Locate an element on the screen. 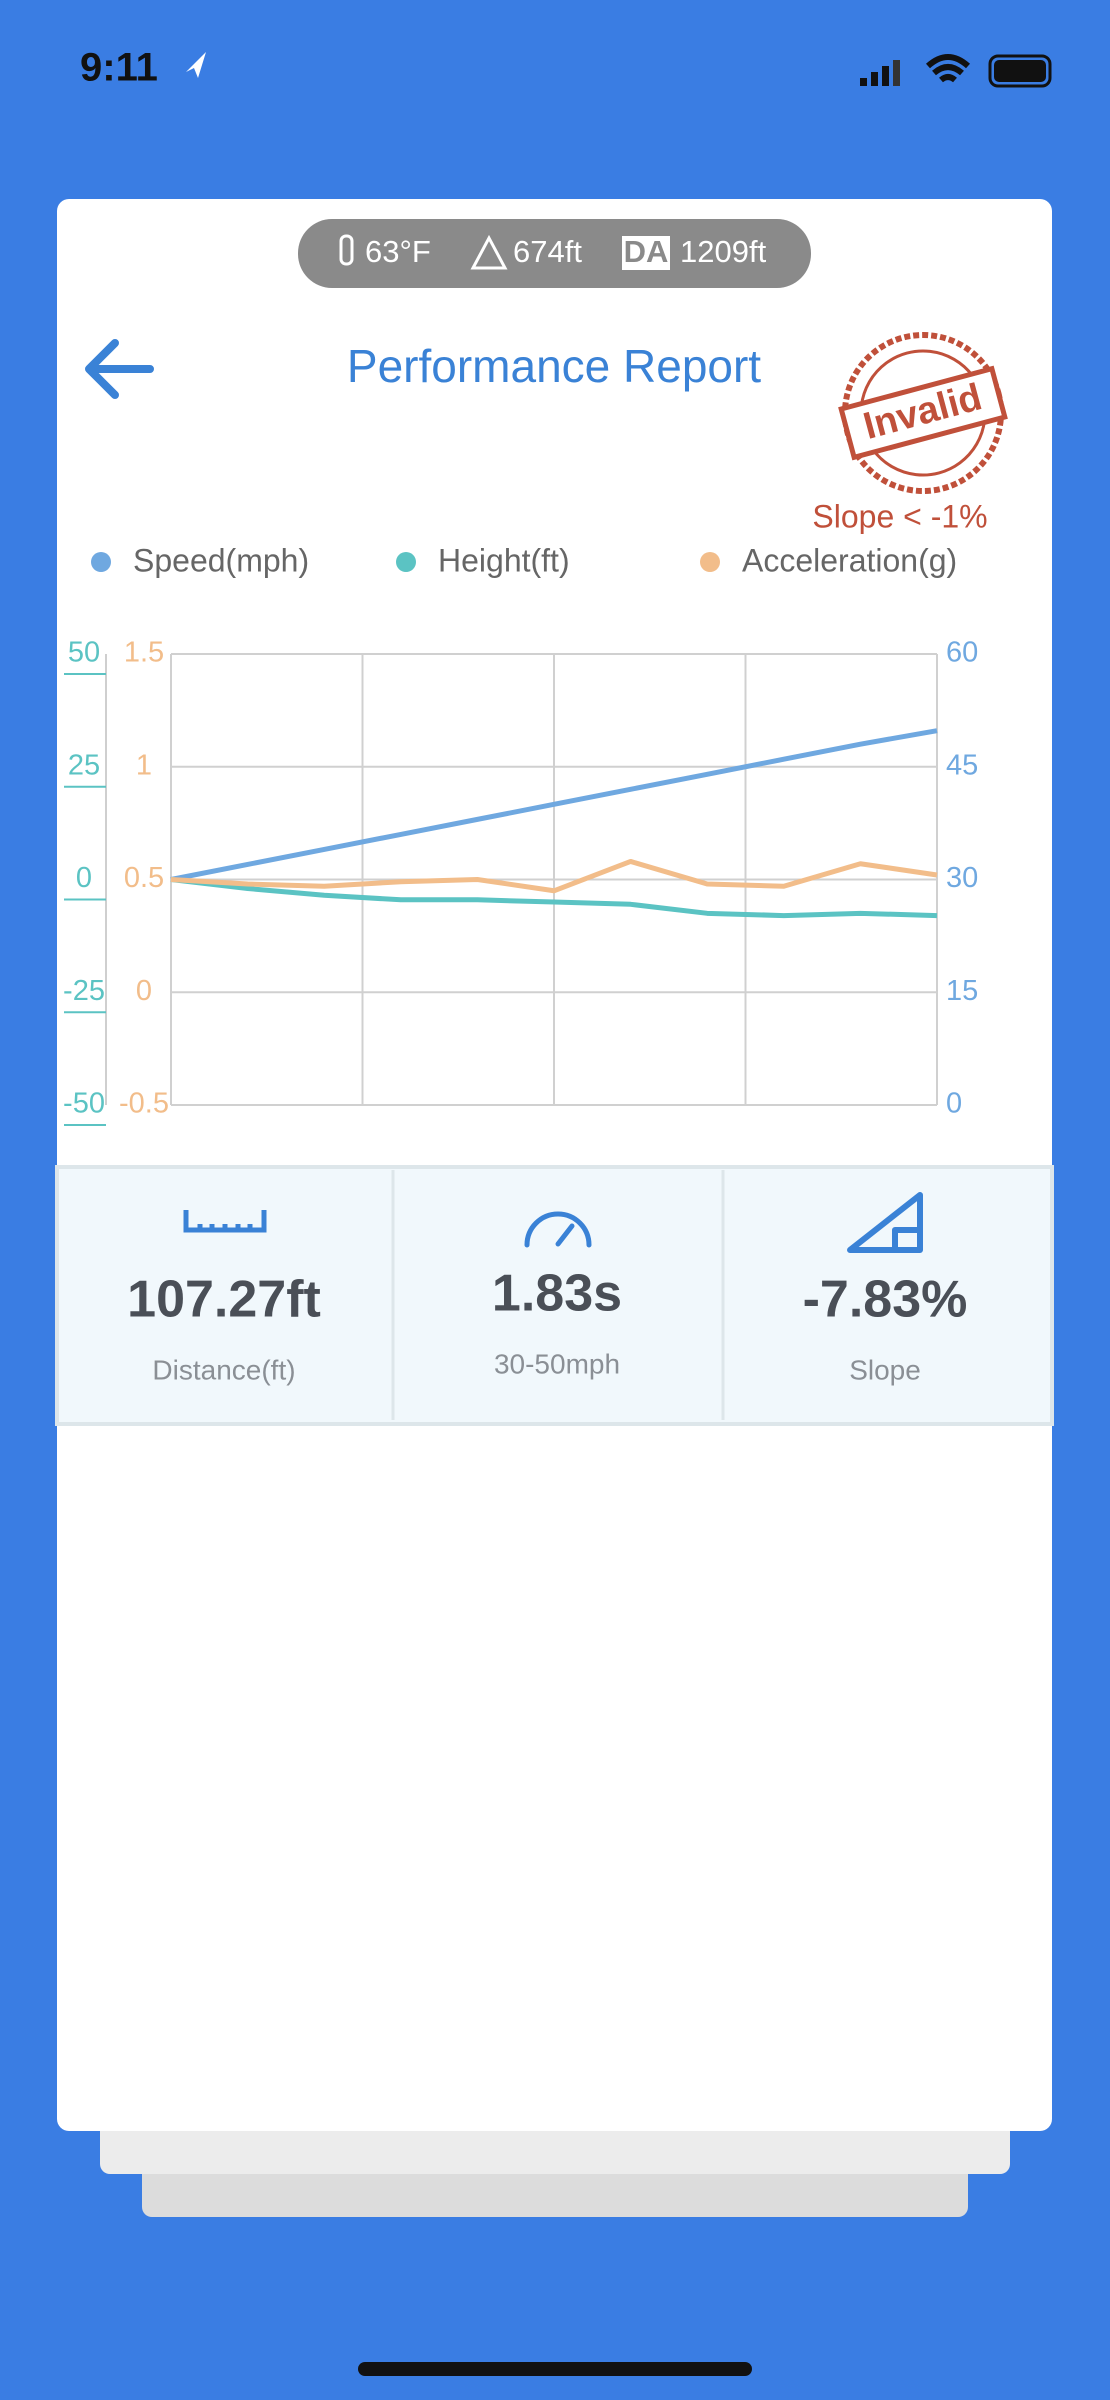  acceleration-tick-label: -0.5 is located at coordinates (144, 1104).